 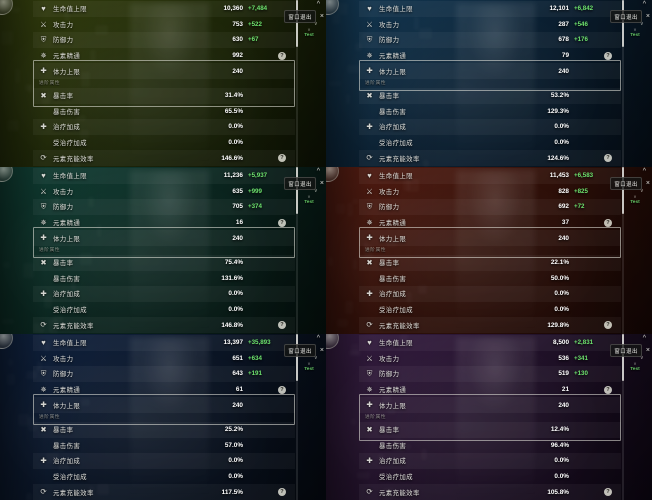 What do you see at coordinates (164, 492) in the screenshot?
I see `stat-row-energy-recharge: ⟳ 元素充能效率 117.5% ?` at bounding box center [164, 492].